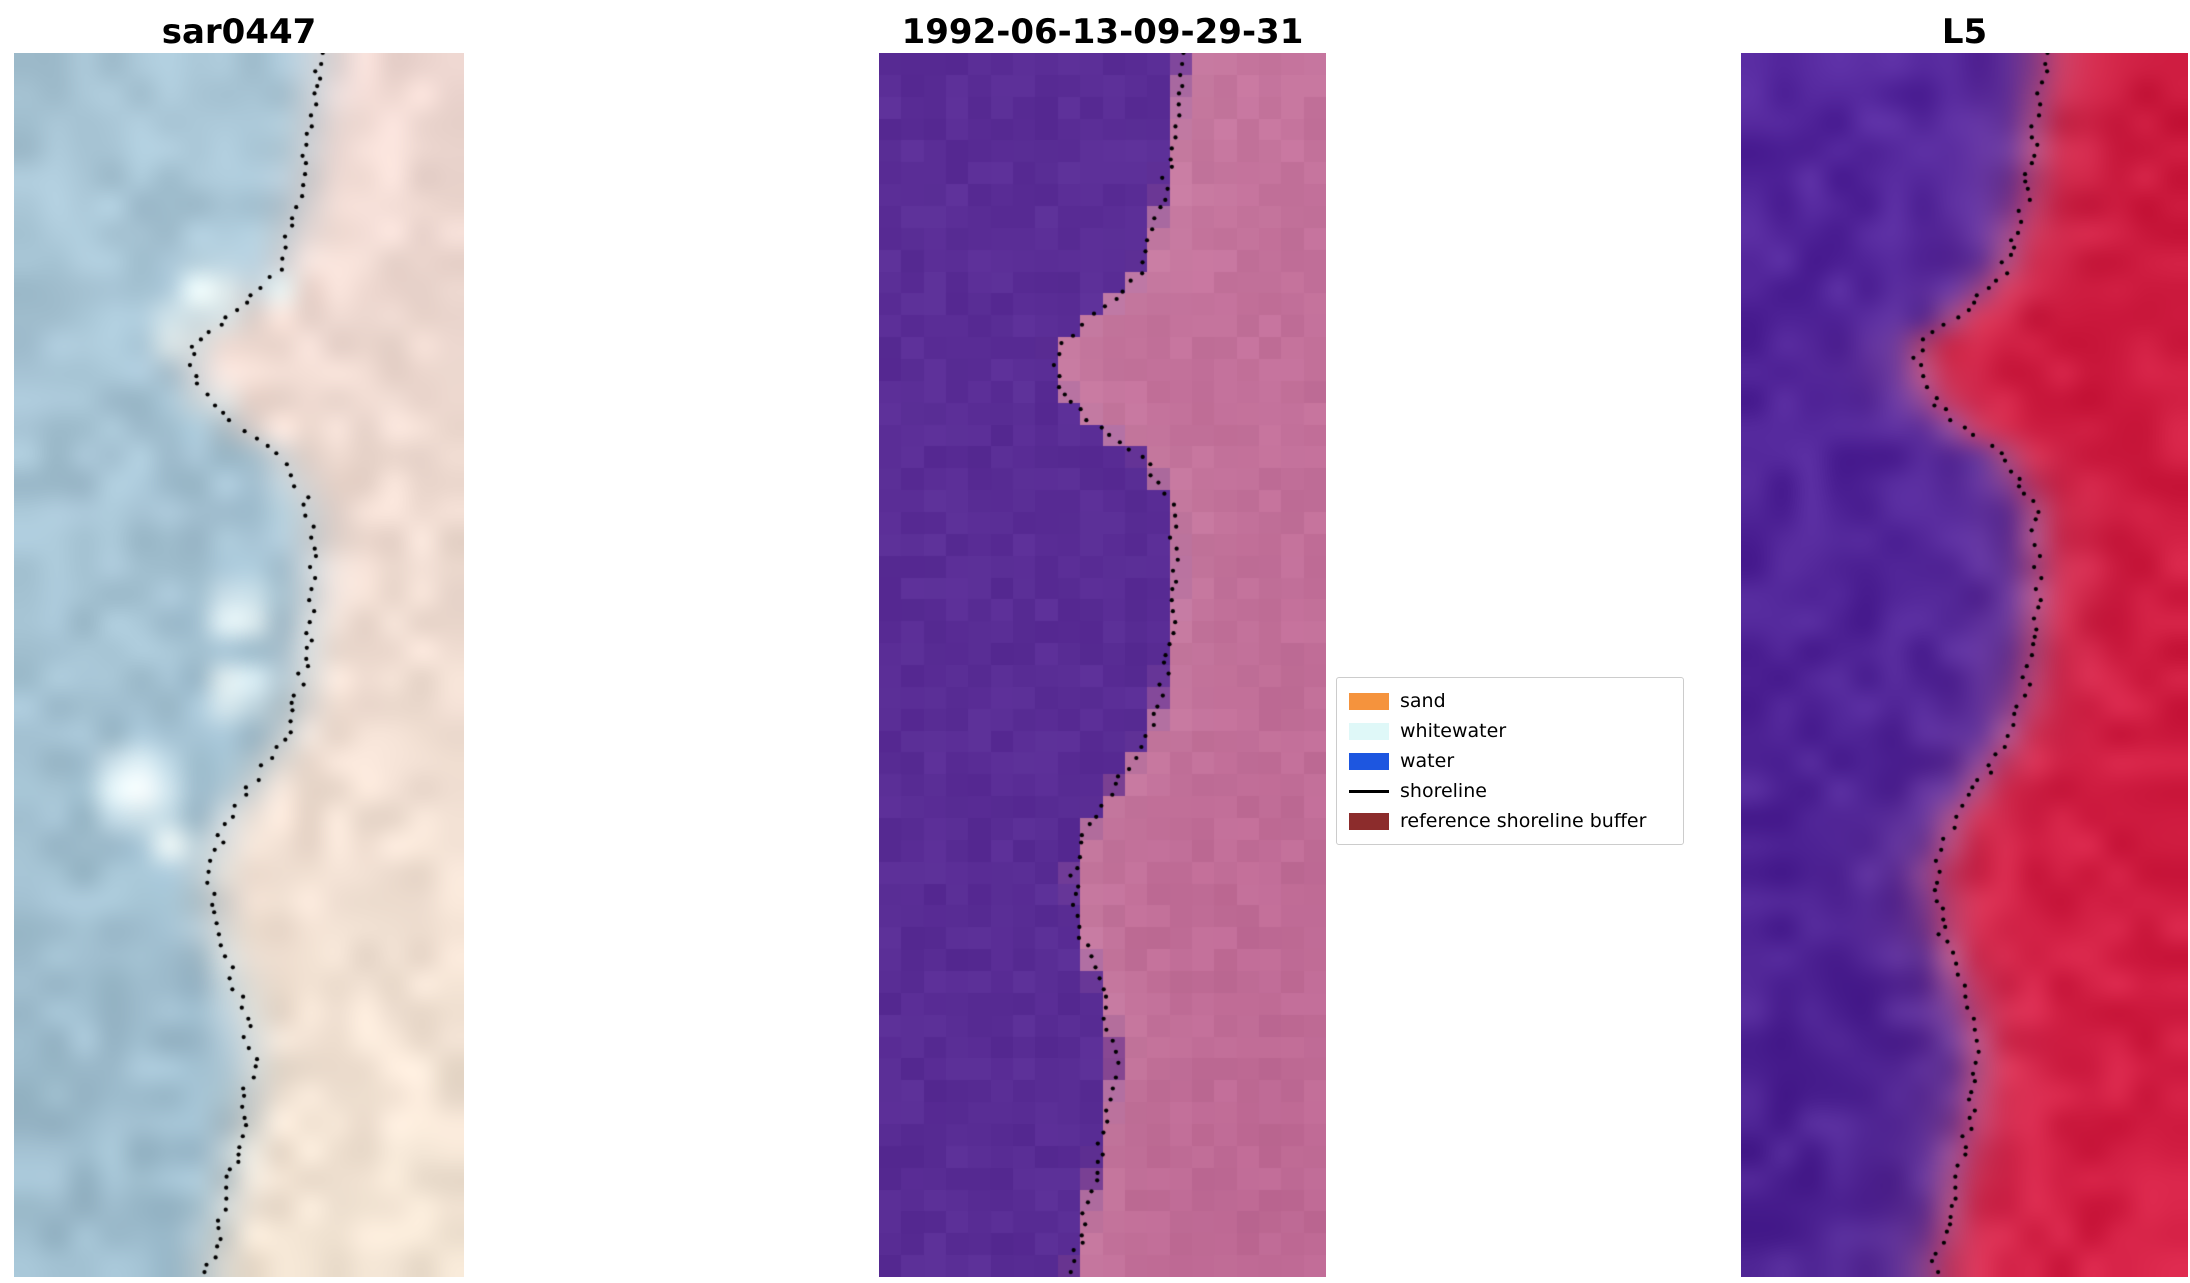 This screenshot has width=2190, height=1283. What do you see at coordinates (1453, 731) in the screenshot?
I see `legend-label: whitewater` at bounding box center [1453, 731].